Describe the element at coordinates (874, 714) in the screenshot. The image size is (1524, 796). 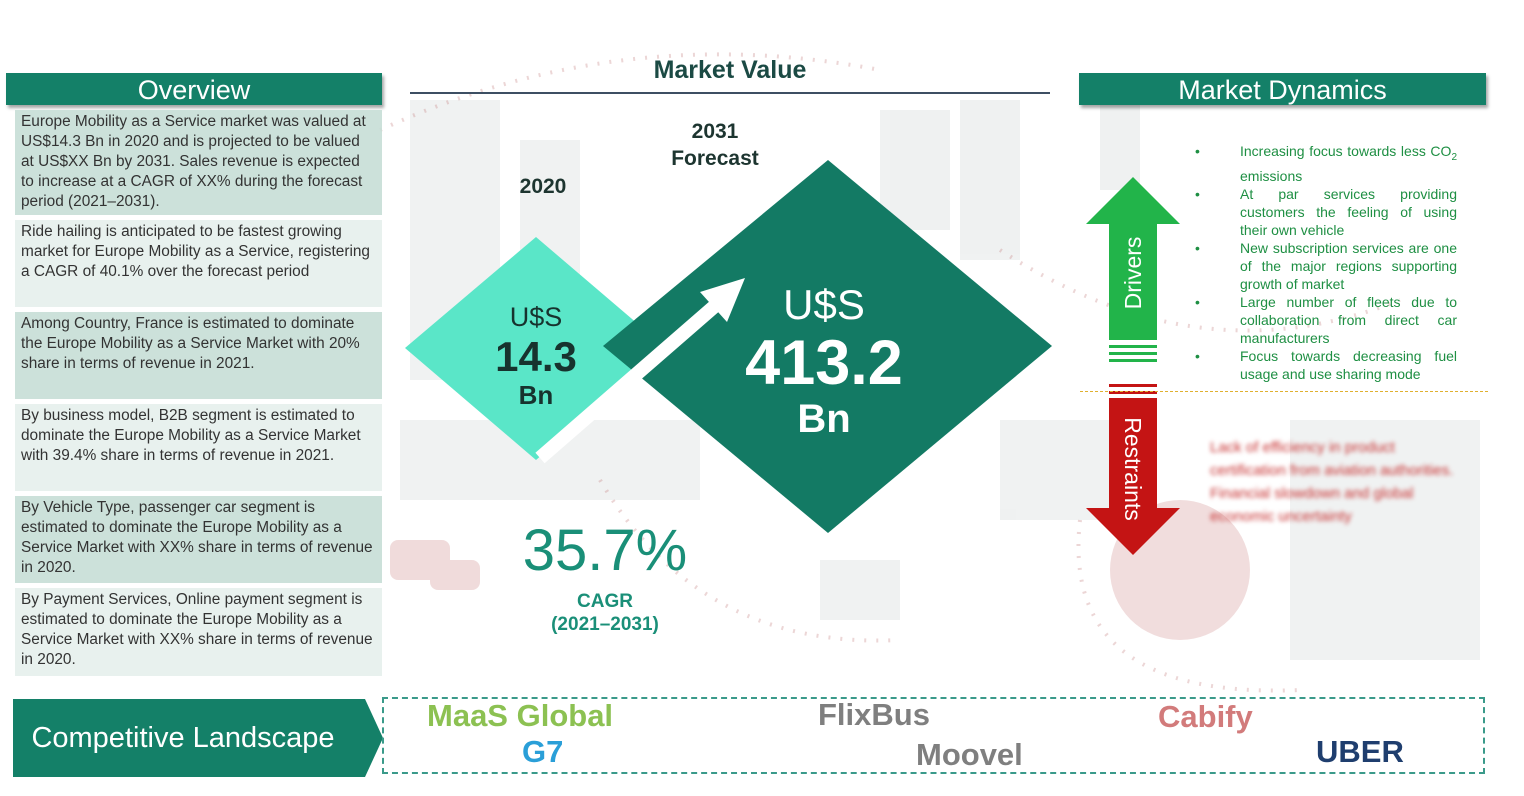
I see `company-flixbus: FlixBus` at that location.